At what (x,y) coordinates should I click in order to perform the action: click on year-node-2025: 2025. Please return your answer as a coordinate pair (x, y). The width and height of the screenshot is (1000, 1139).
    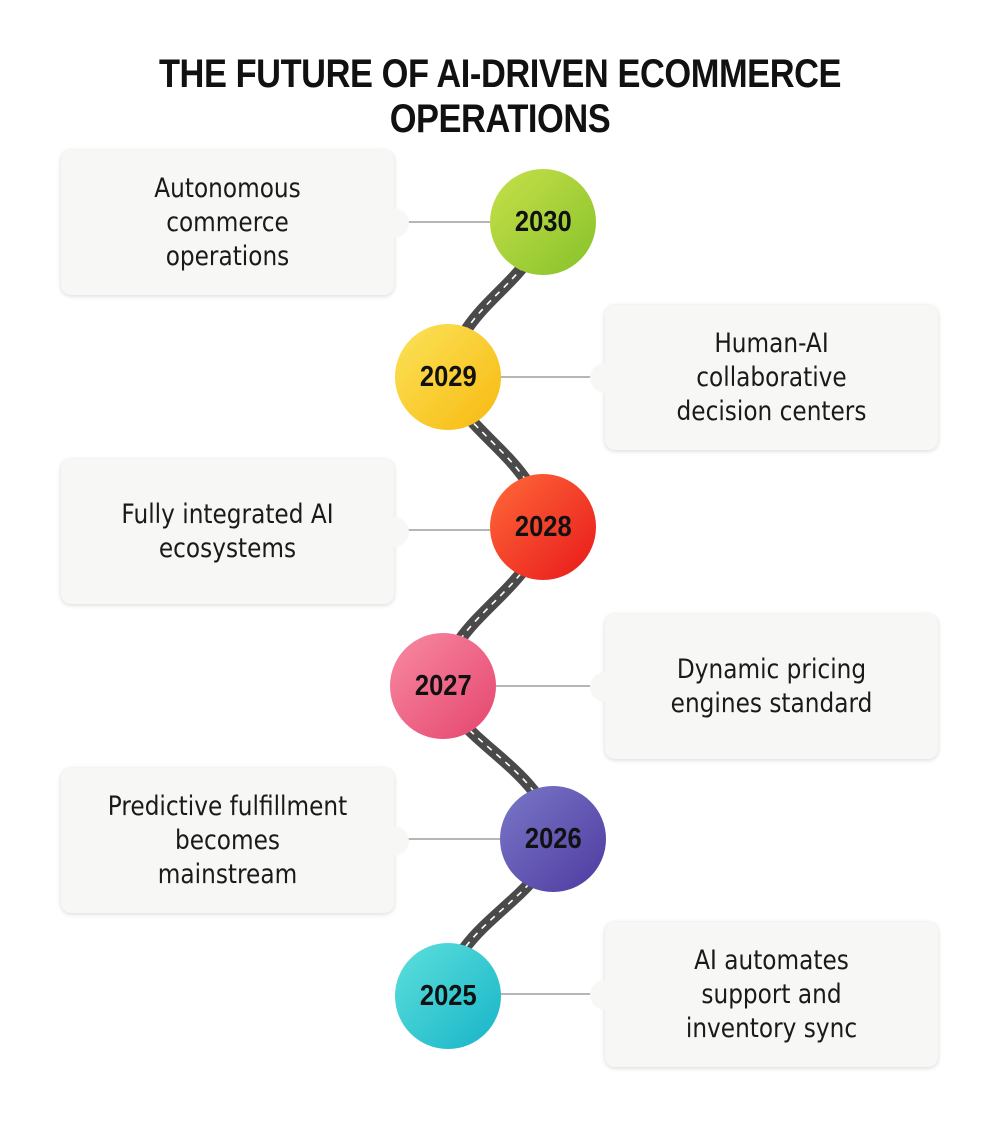
    Looking at the image, I should click on (448, 996).